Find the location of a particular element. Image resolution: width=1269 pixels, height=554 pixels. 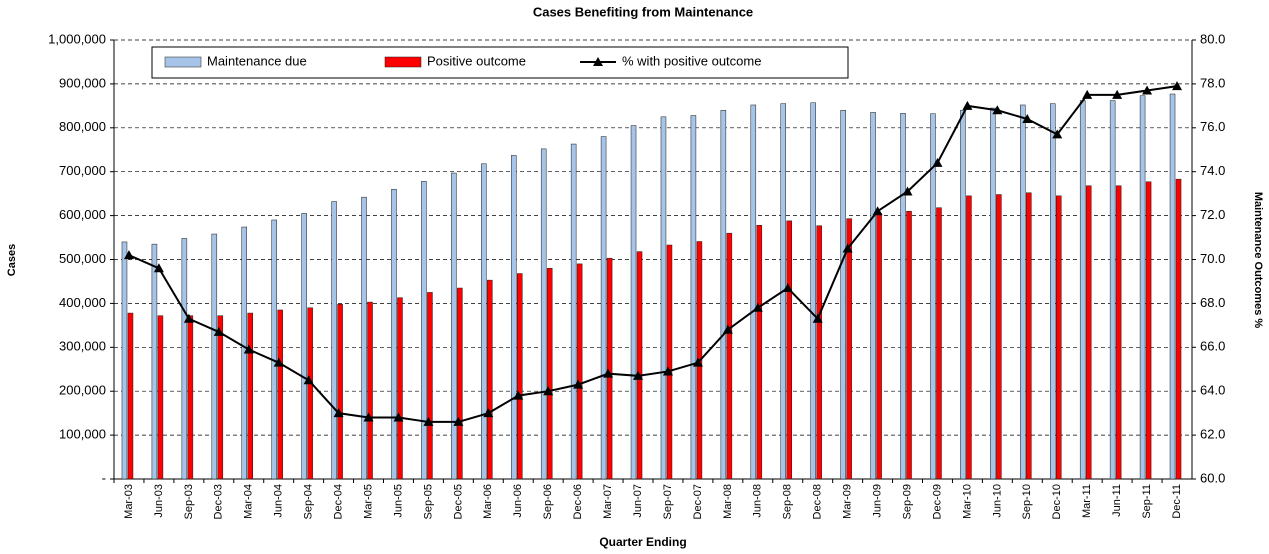

y2-tick-label: 78.0 is located at coordinates (1212, 82).